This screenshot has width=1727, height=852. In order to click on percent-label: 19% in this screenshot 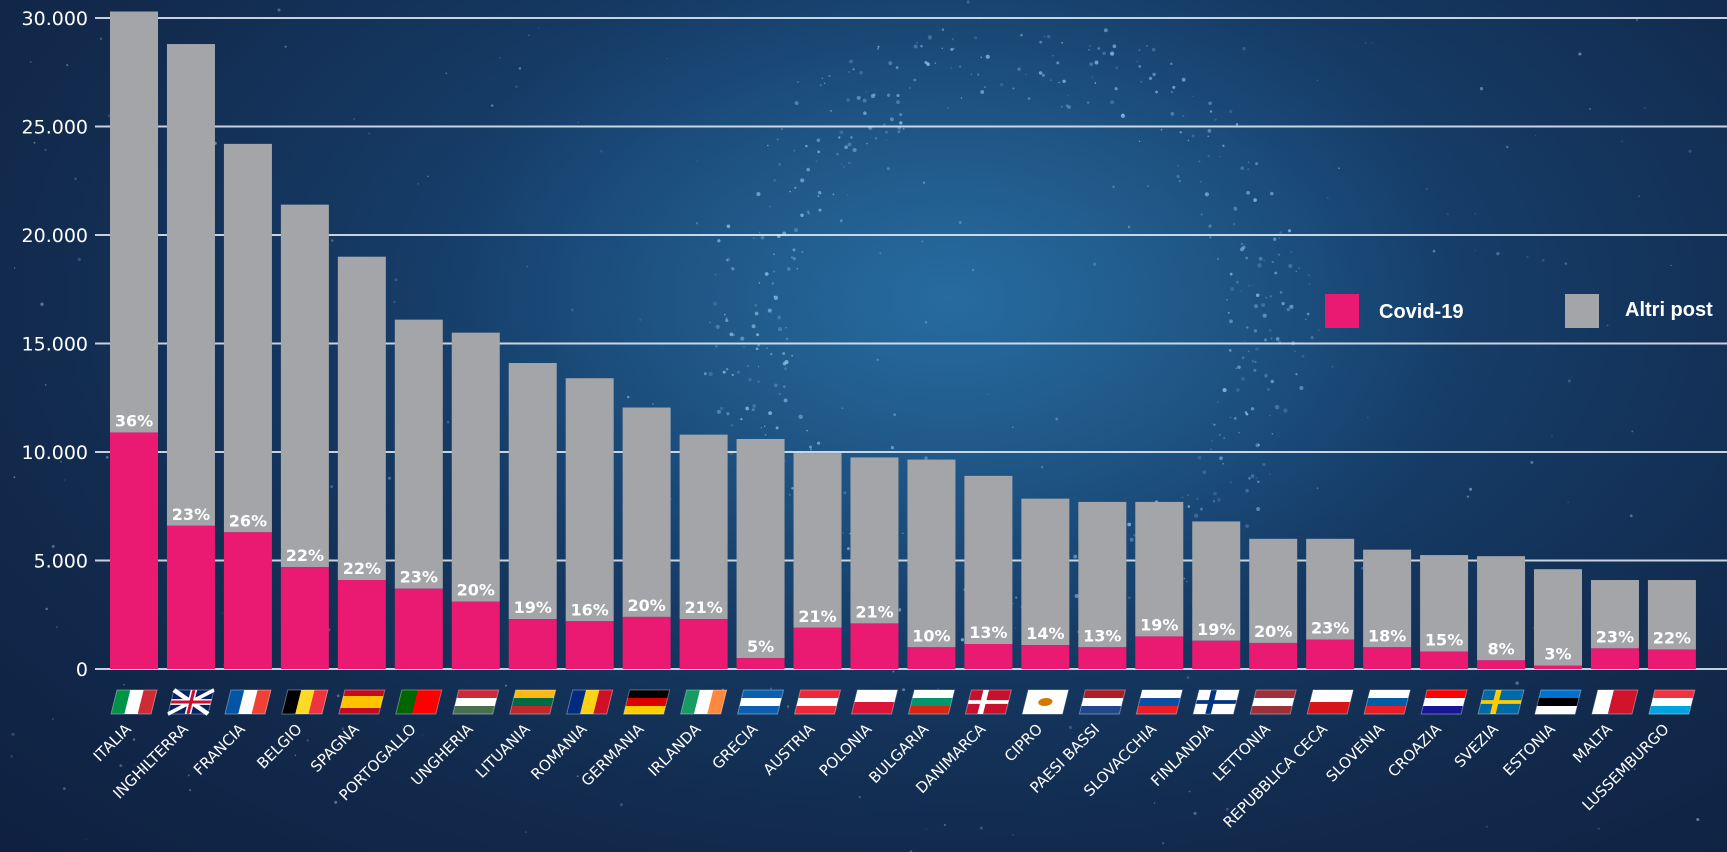, I will do `click(1216, 629)`.